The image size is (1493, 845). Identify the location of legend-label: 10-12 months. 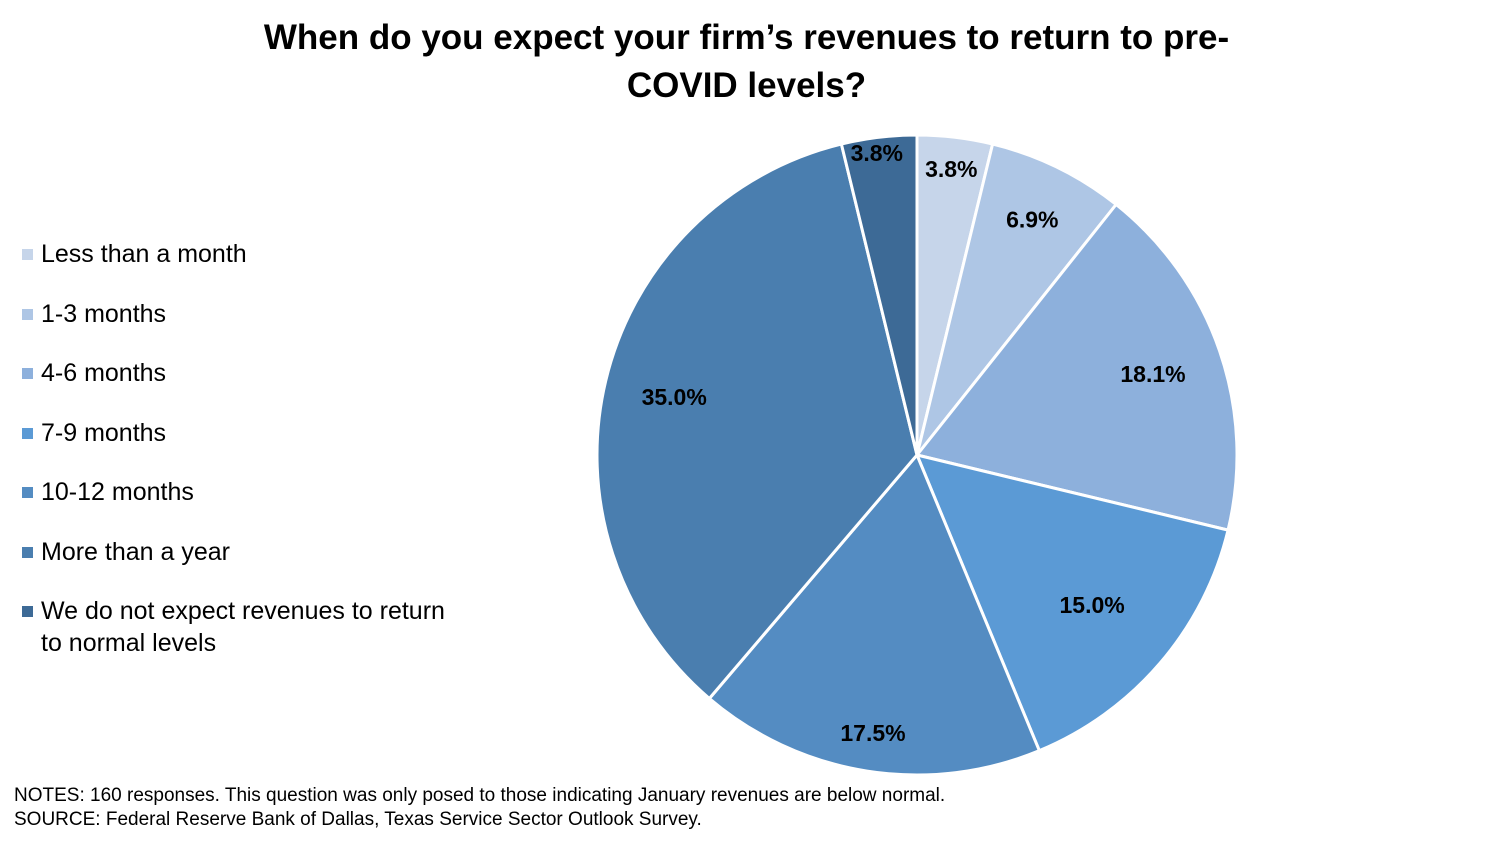
(276, 492).